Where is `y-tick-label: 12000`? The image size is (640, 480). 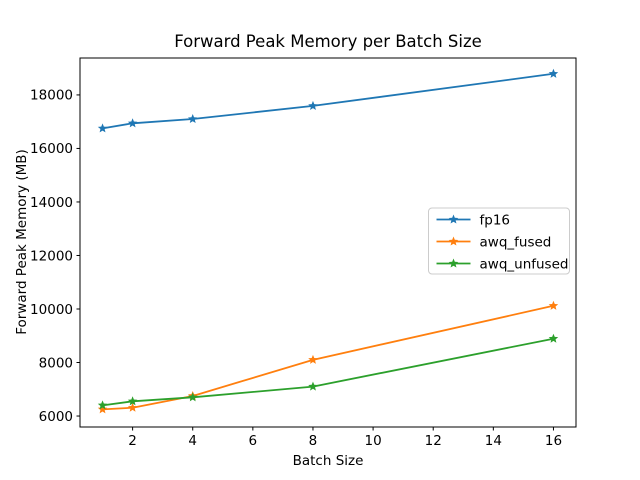 y-tick-label: 12000 is located at coordinates (51, 256).